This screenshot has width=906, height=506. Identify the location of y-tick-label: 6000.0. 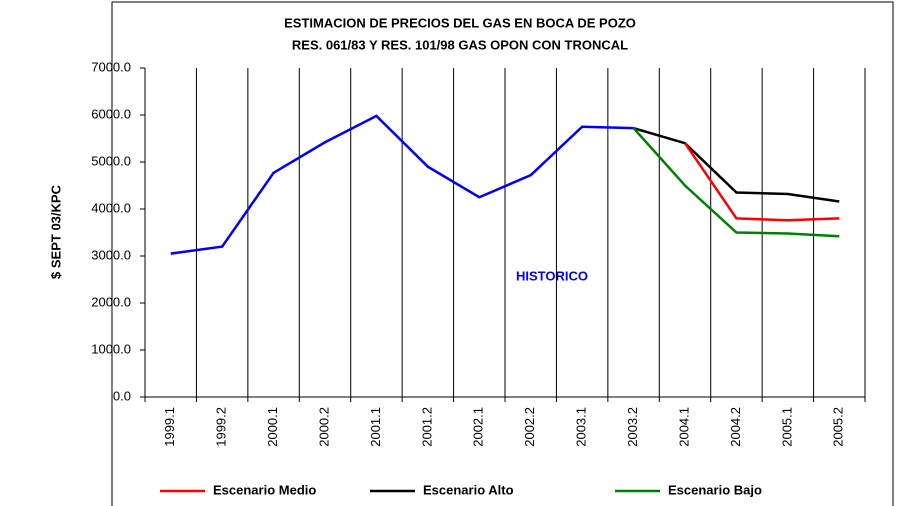
(111, 113).